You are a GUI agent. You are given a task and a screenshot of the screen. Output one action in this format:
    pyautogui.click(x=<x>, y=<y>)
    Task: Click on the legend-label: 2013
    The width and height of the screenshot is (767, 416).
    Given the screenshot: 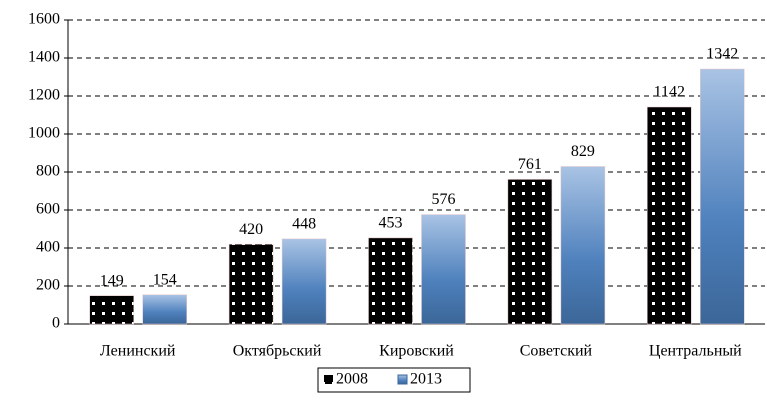 What is the action you would take?
    pyautogui.click(x=426, y=379)
    